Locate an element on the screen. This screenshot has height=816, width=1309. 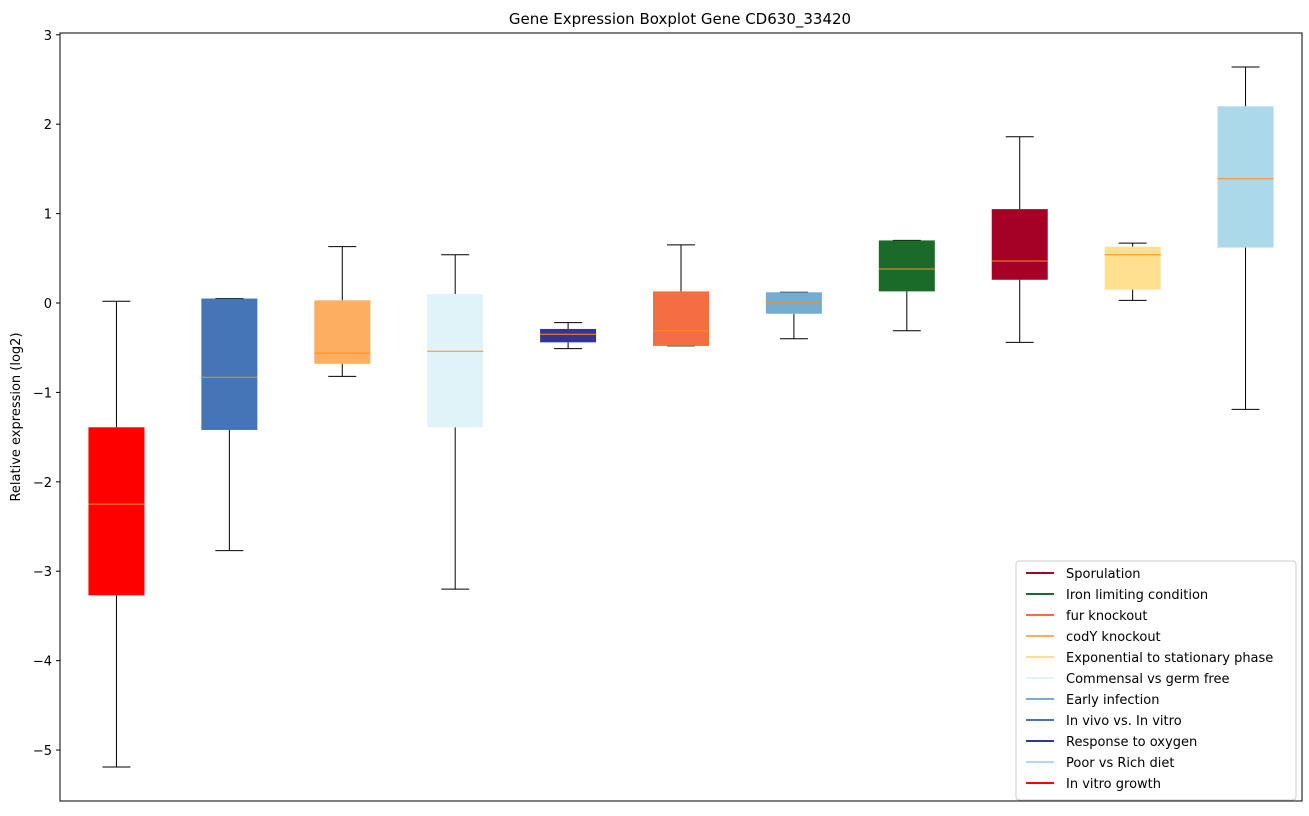
legend-label: Commensal vs germ free is located at coordinates (1147, 679).